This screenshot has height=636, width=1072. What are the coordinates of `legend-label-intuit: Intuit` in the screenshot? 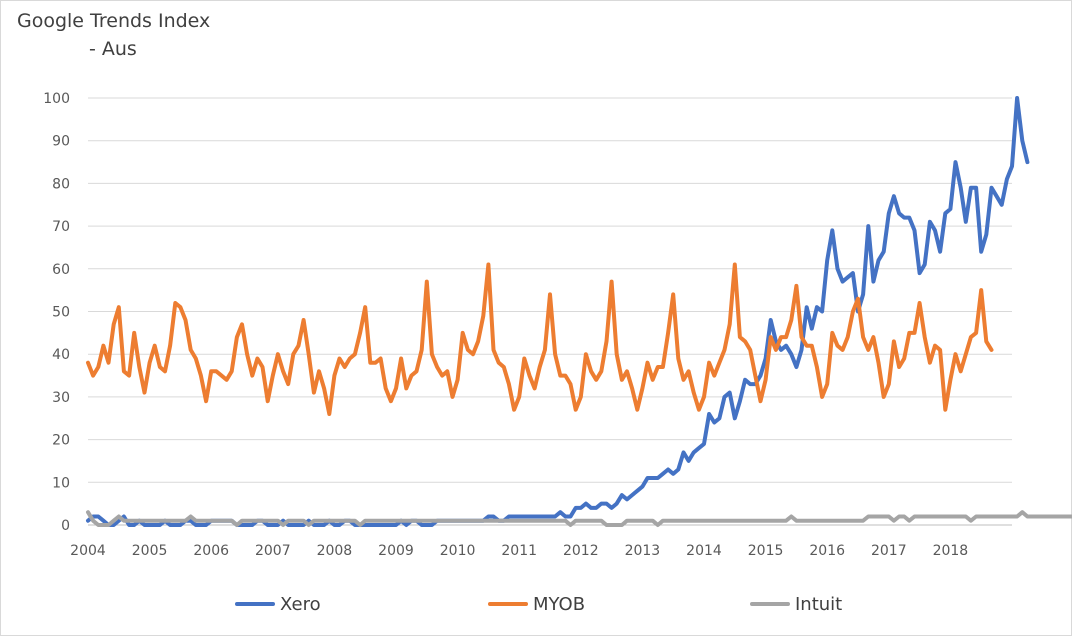 It's located at (818, 604).